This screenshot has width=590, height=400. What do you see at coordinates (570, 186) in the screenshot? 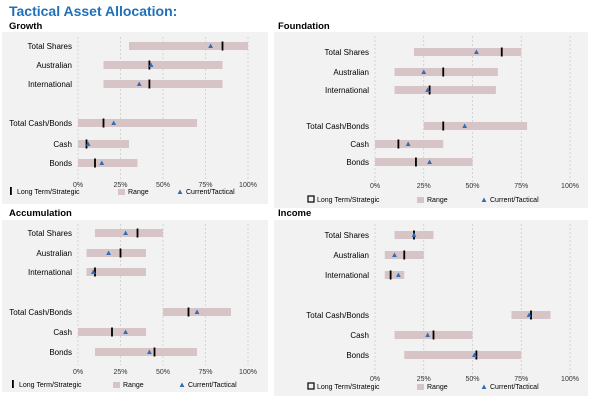
I see `x-tick-label: 100%` at bounding box center [570, 186].